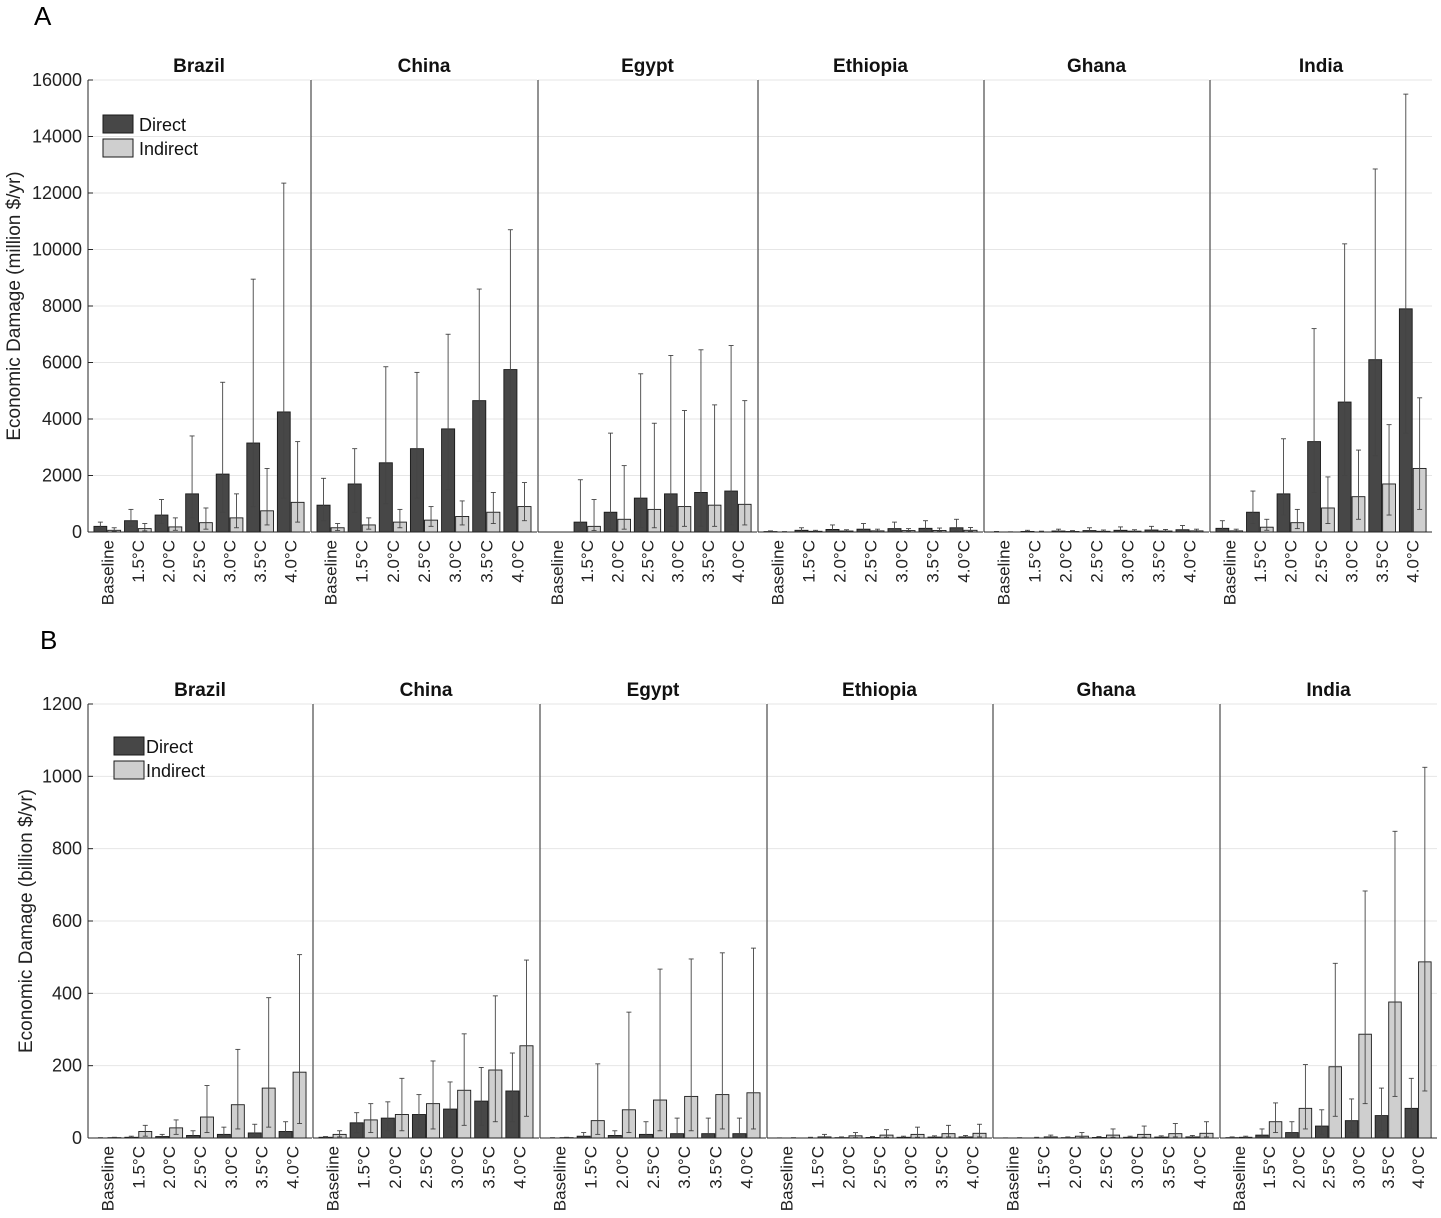  What do you see at coordinates (57, 137) in the screenshot?
I see `y-tick-label: 14000` at bounding box center [57, 137].